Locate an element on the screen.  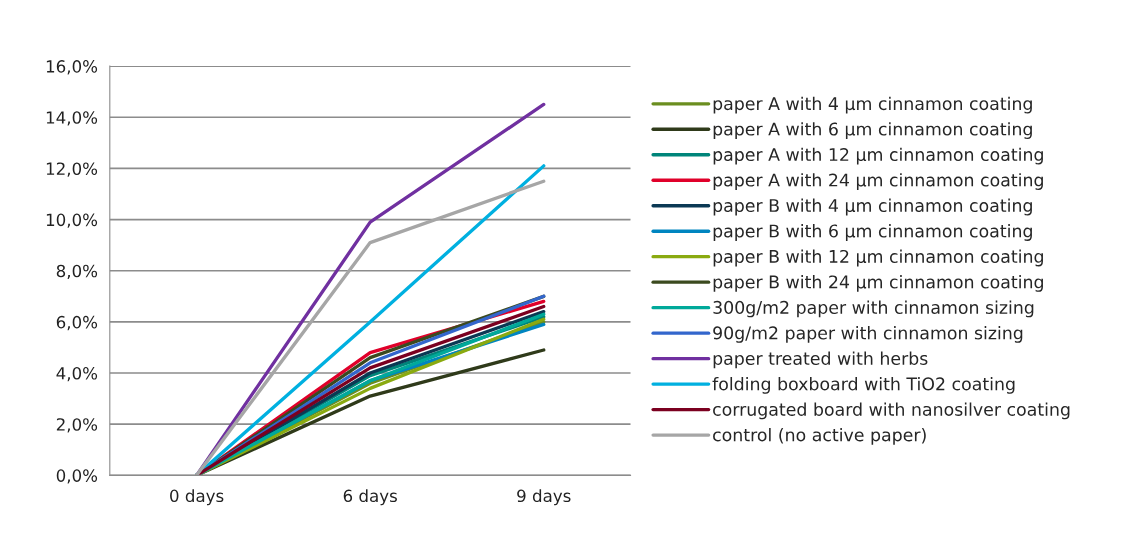
x-tick-label: 0 days is located at coordinates (197, 497).